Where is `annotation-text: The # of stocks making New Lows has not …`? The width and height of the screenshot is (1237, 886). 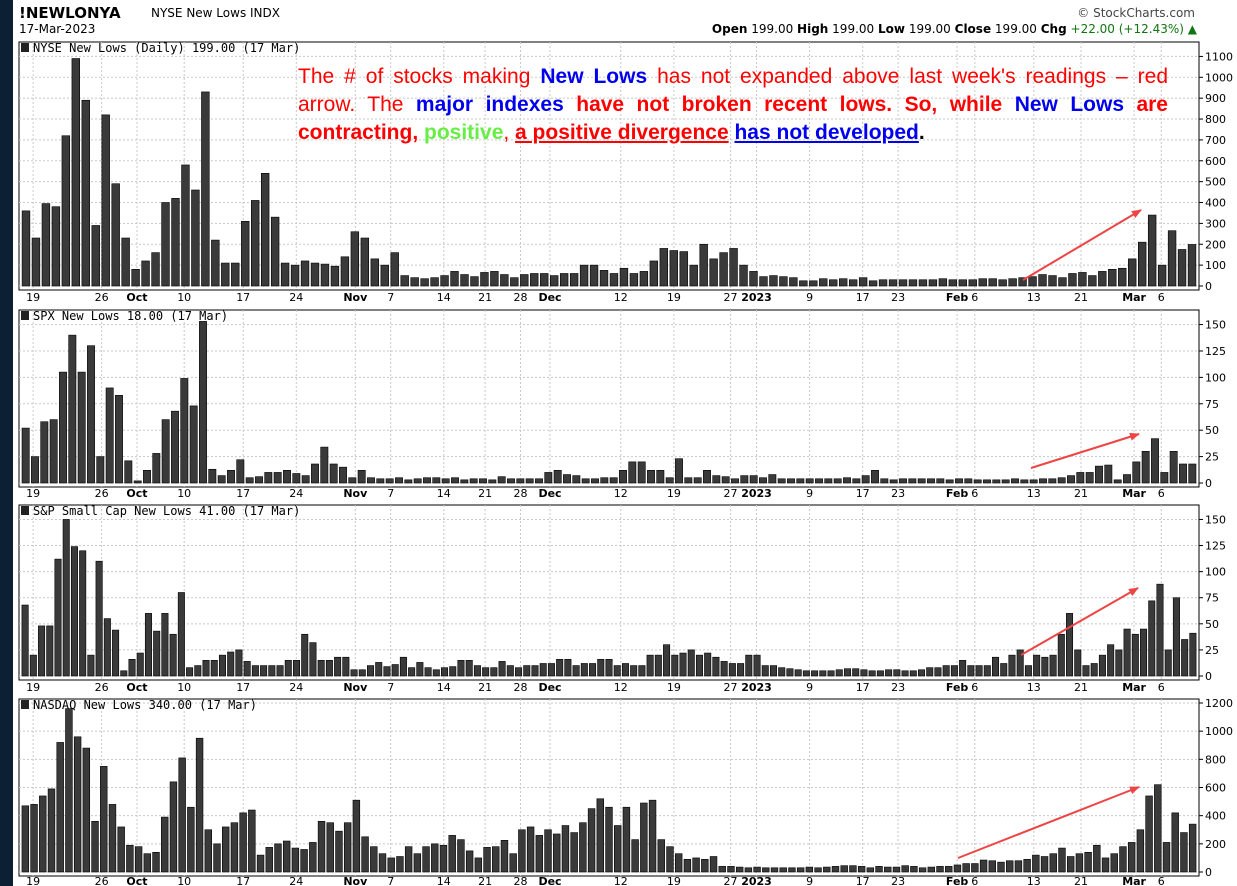
annotation-text: The # of stocks making New Lows has not … is located at coordinates (733, 105).